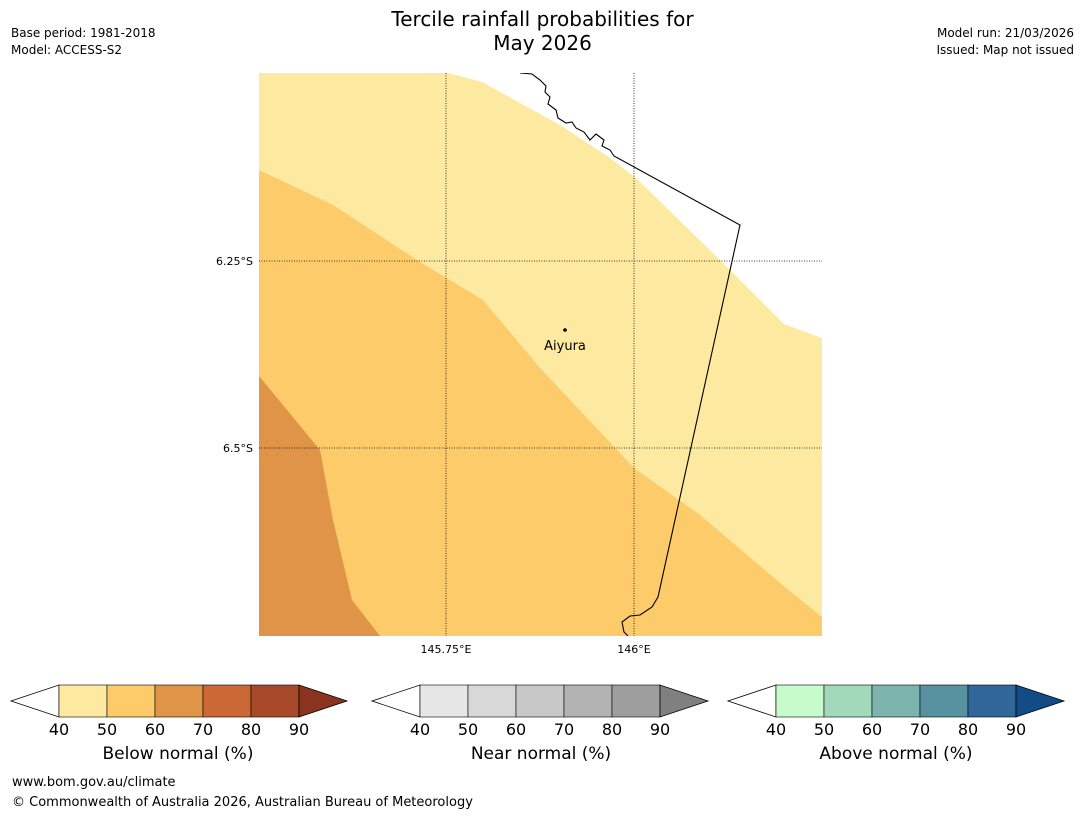 This screenshot has width=1085, height=816. I want to click on model-run-text: Model run: 21/03/2026, so click(1005, 33).